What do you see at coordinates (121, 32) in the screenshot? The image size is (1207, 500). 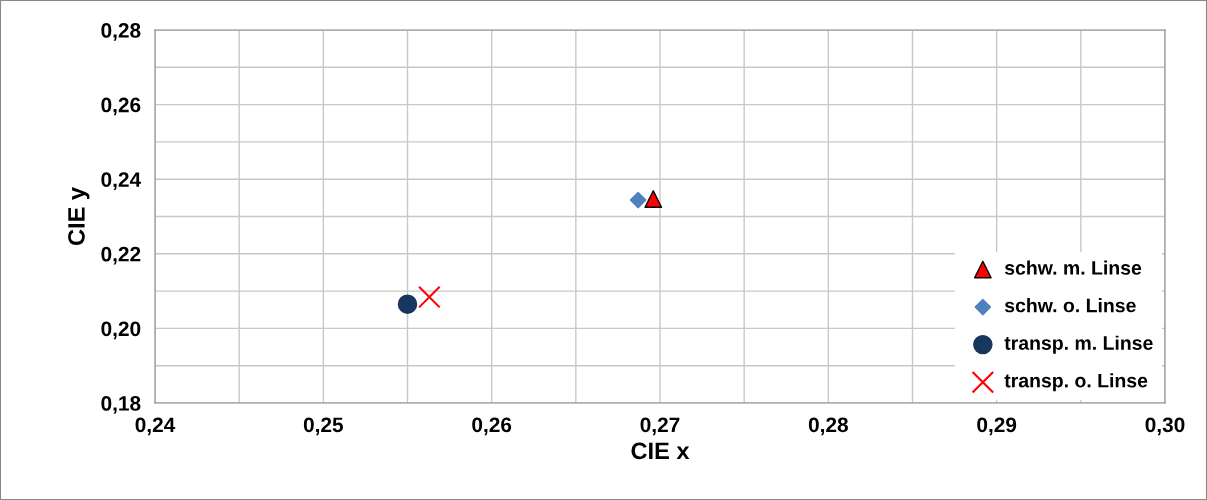 I see `y-tick-label: 0,28` at bounding box center [121, 32].